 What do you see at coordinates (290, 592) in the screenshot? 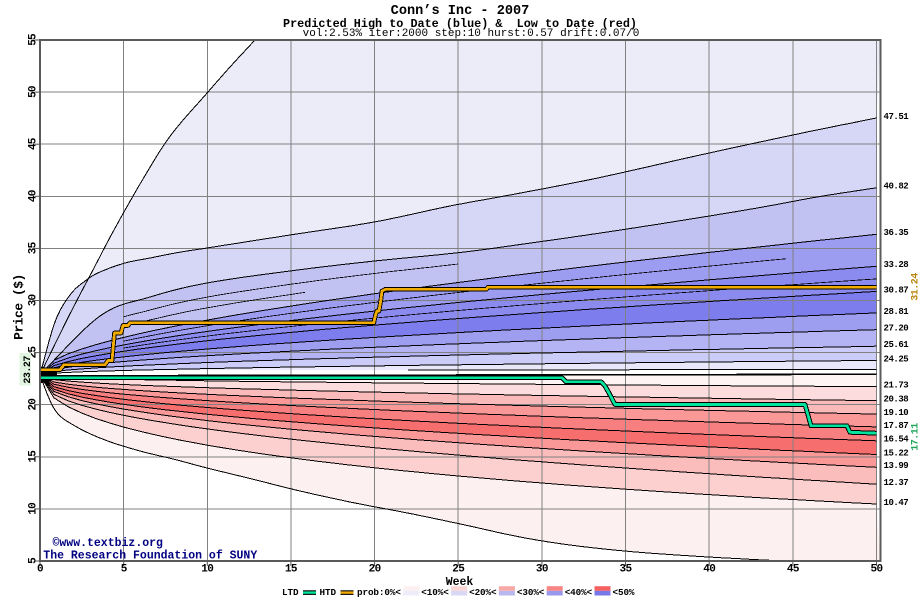
I see `svg-text: LTD` at bounding box center [290, 592].